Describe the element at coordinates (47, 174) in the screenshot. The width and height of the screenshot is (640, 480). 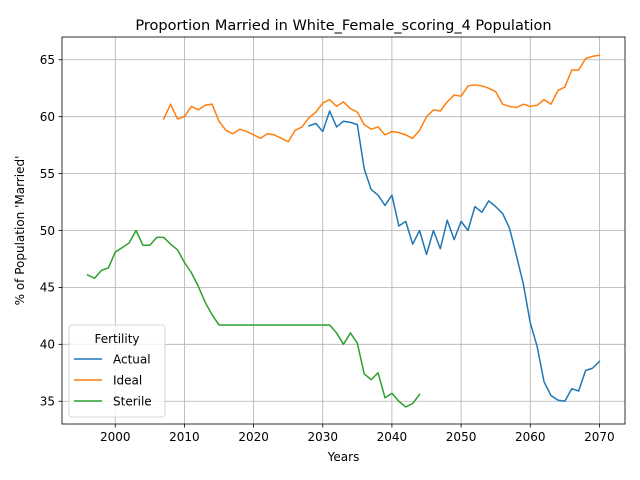
I see `y-tick-label: 55` at that location.